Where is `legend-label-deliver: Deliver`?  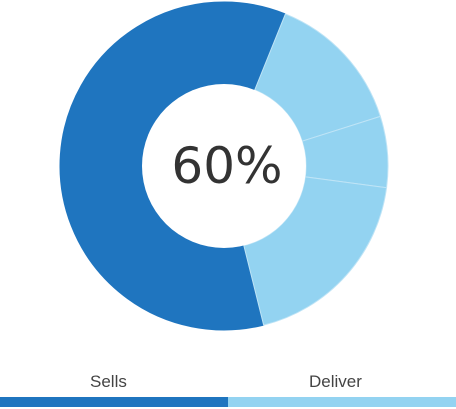
legend-label-deliver: Deliver is located at coordinates (335, 381).